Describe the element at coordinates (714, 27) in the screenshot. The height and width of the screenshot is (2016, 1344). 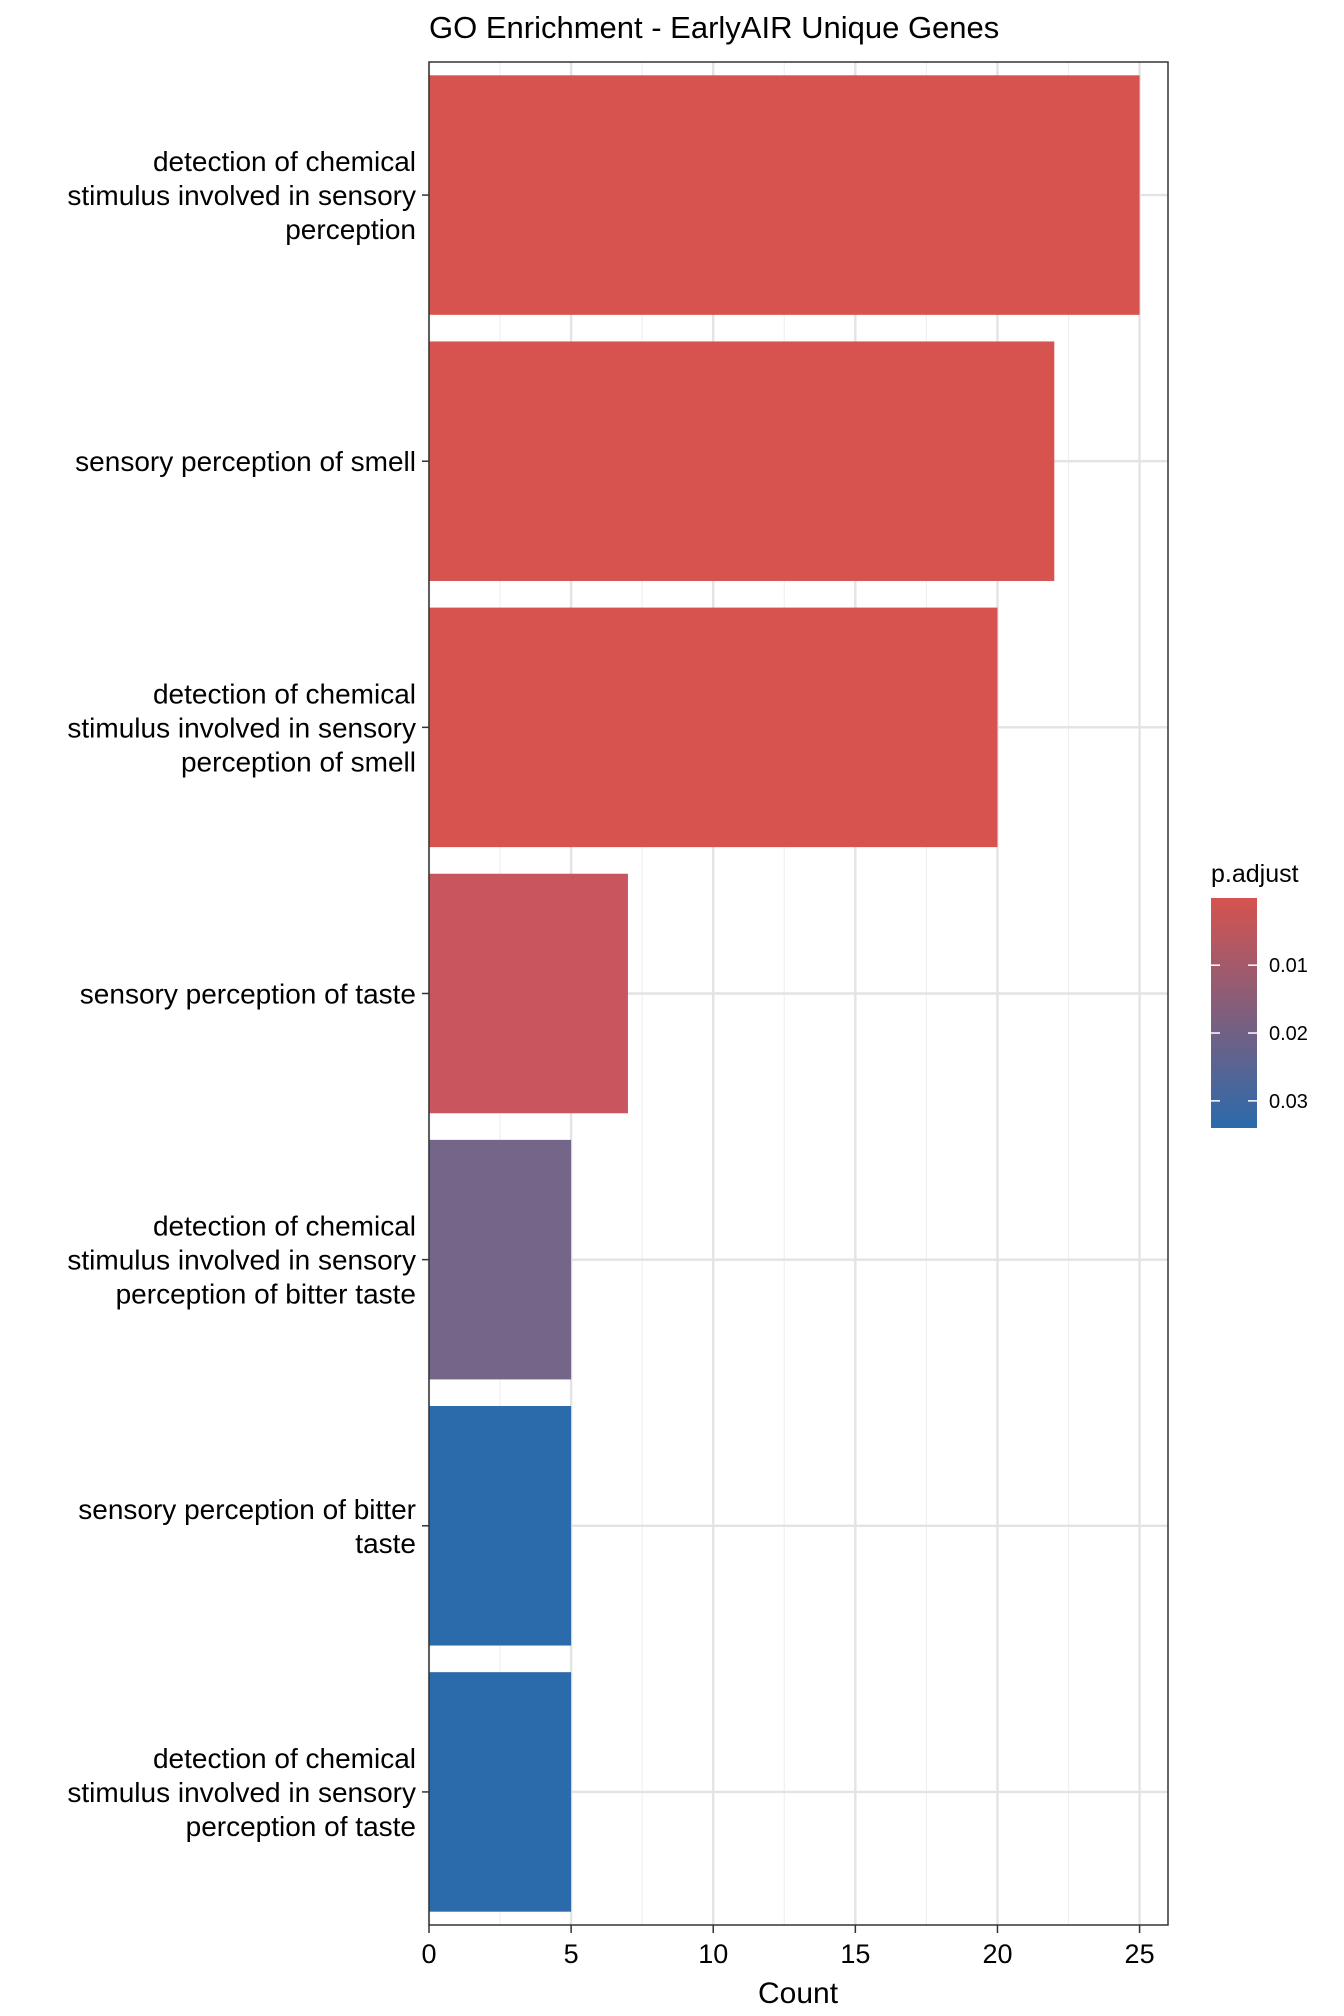
I see `chart-title: GO Enrichment - EarlyAIR Unique Genes` at that location.